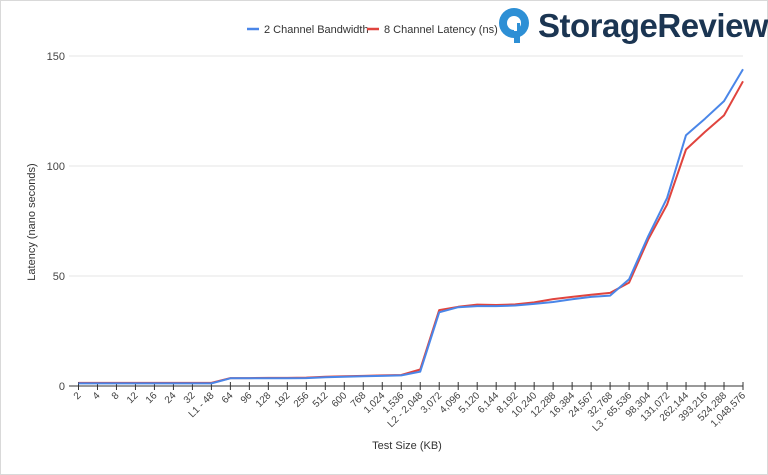  Describe the element at coordinates (56, 222) in the screenshot. I see `y-axis-ticks: 0 50 100 150` at that location.